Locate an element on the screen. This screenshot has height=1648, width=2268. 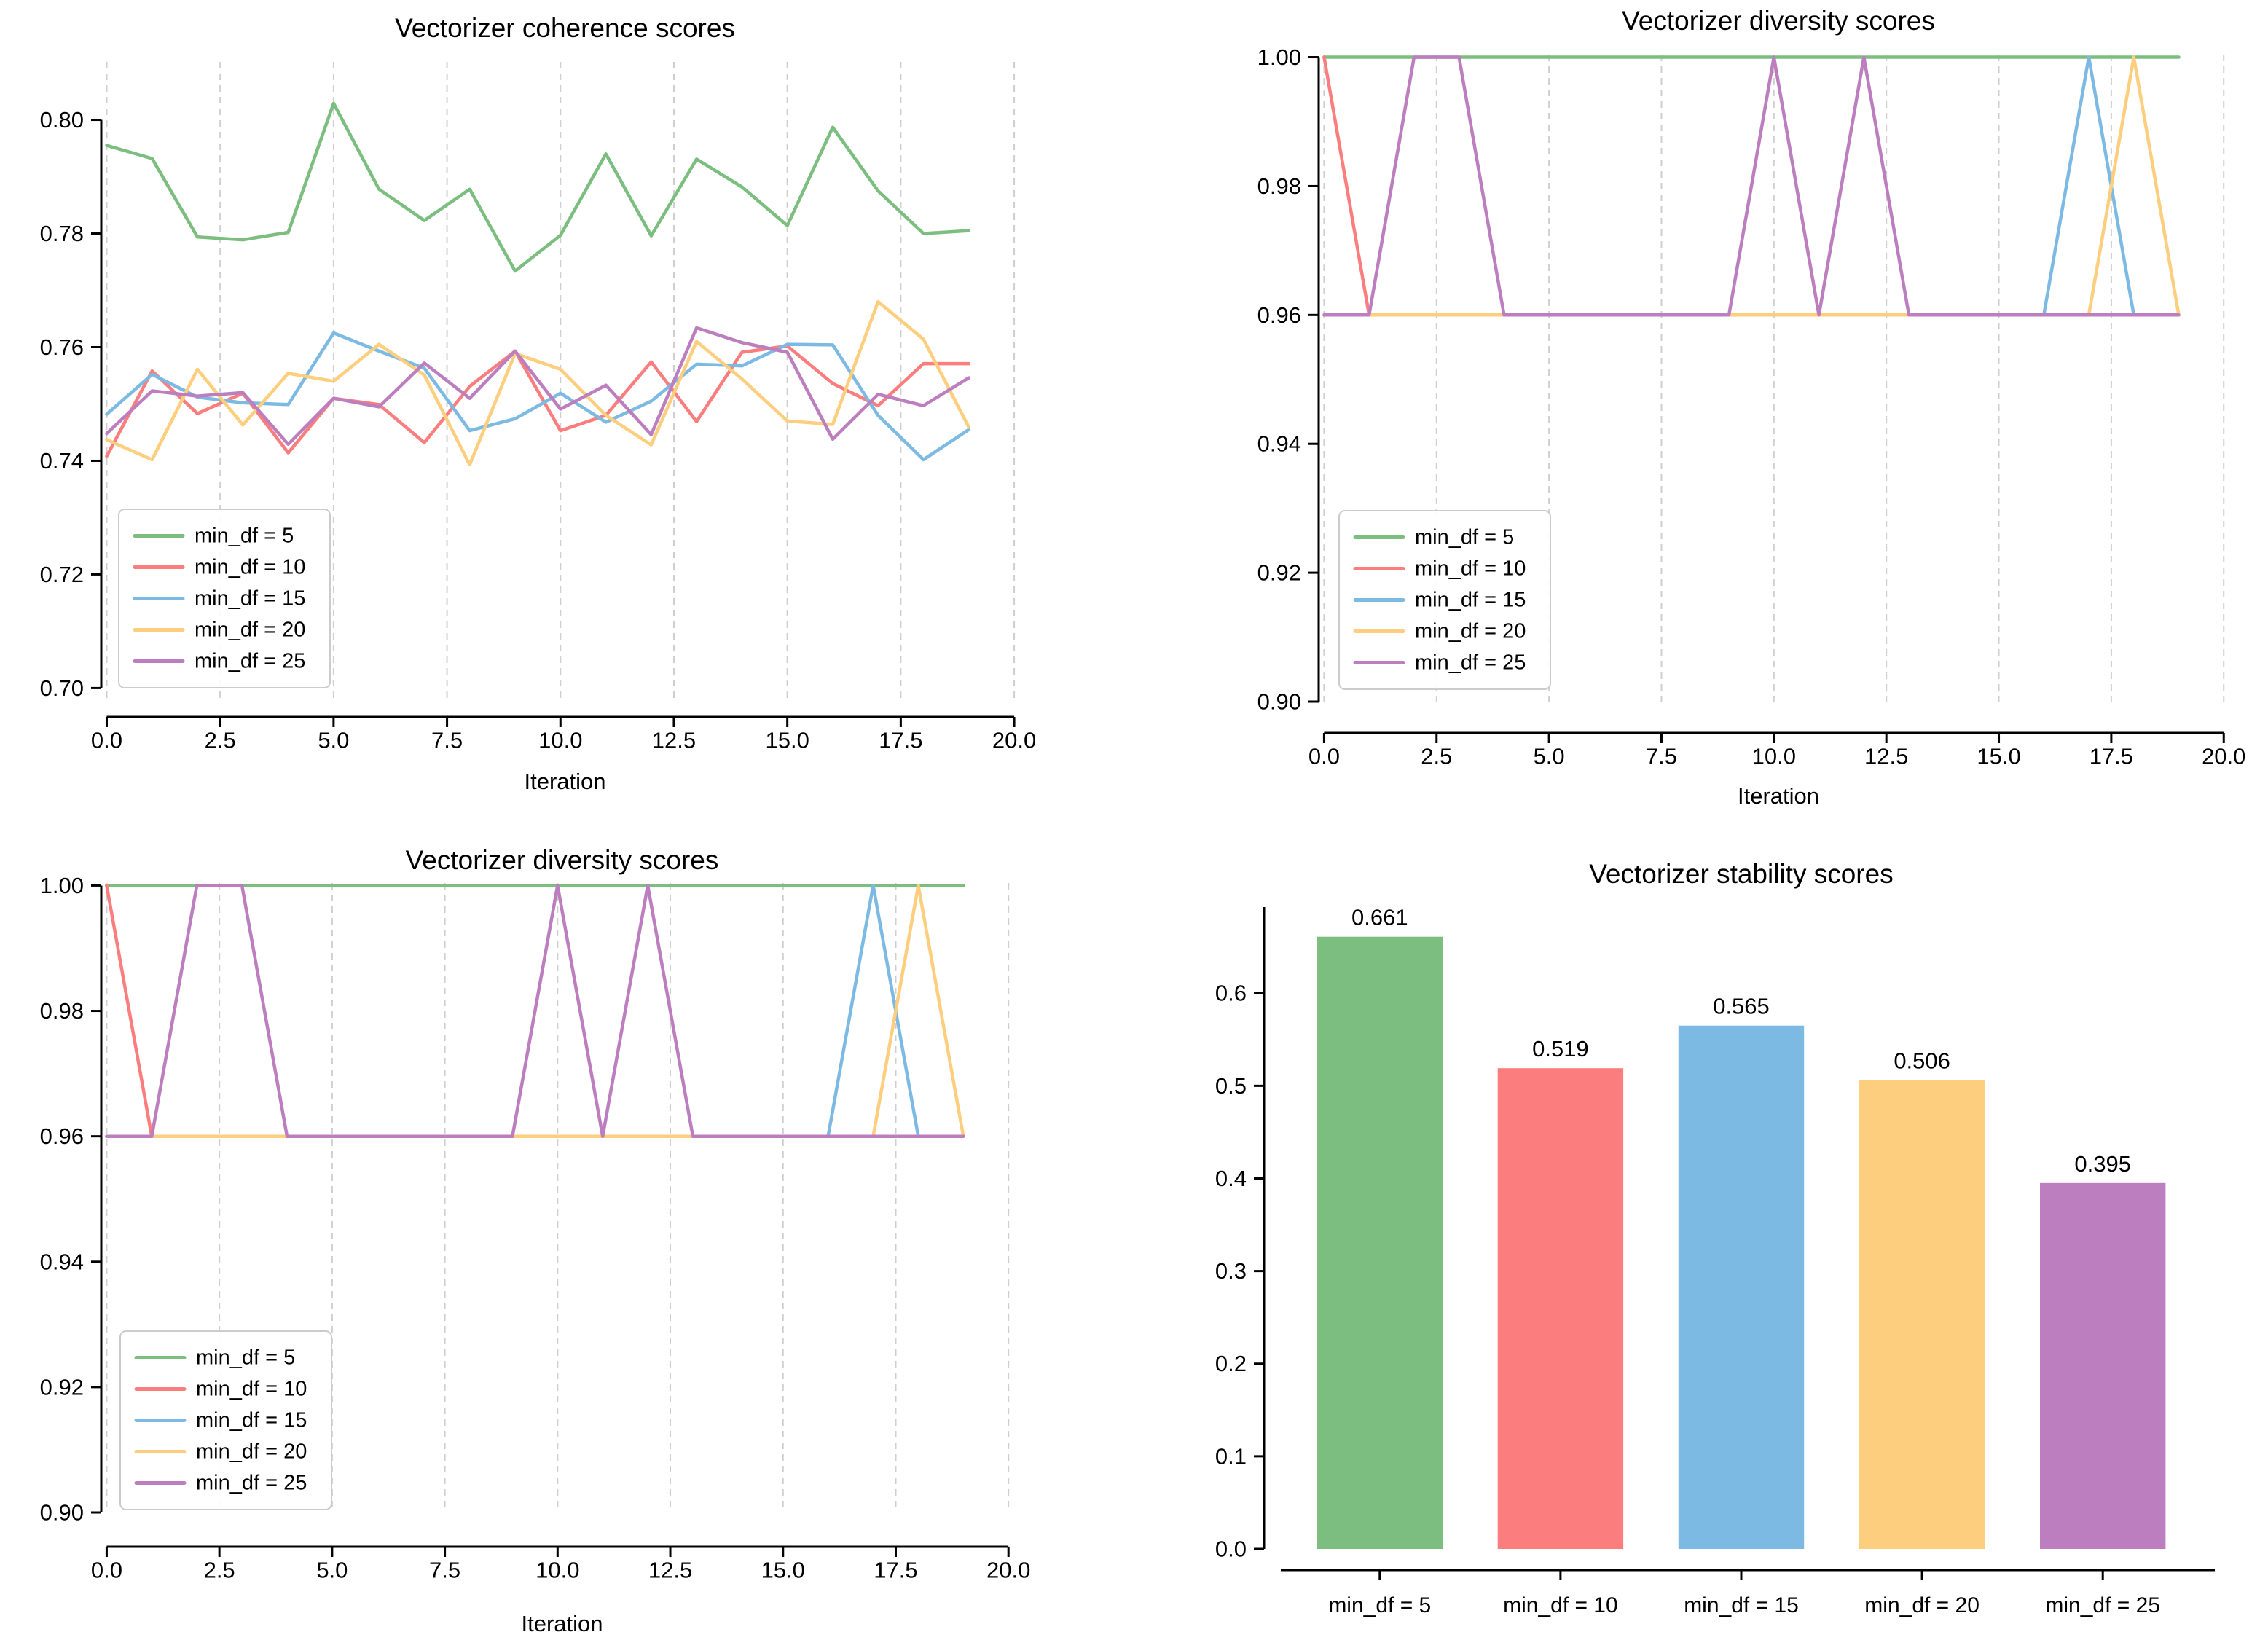
y-tick-label: 0.80 is located at coordinates (62, 120).